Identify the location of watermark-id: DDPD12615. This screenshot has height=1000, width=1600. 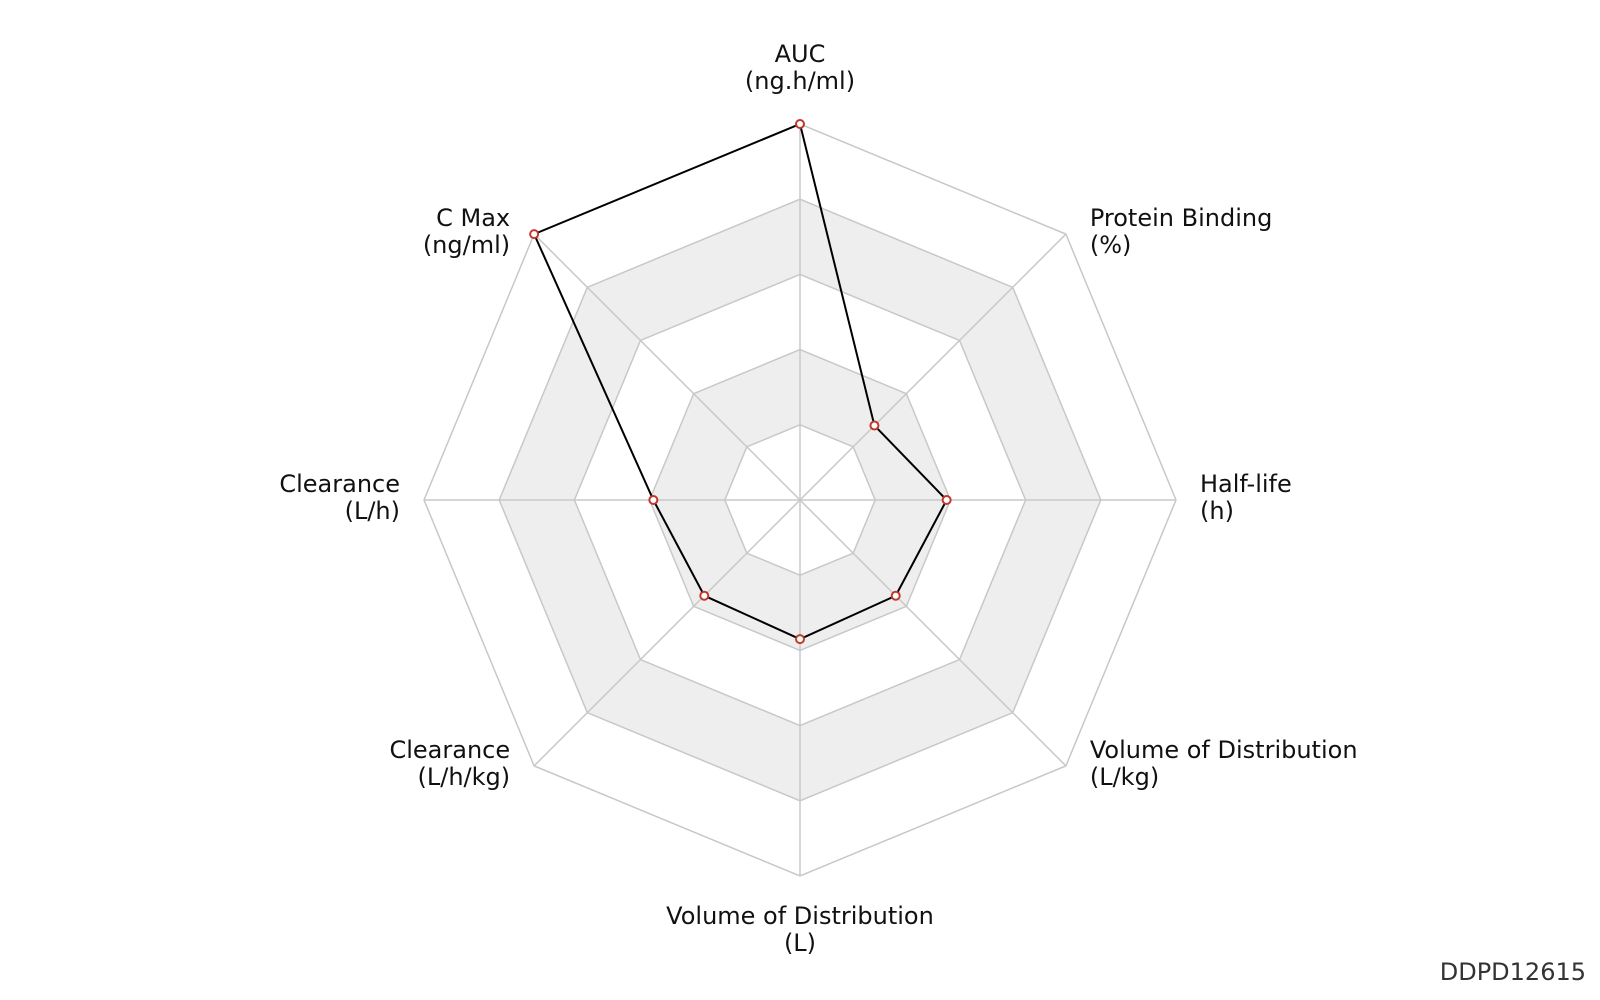
(1512, 972).